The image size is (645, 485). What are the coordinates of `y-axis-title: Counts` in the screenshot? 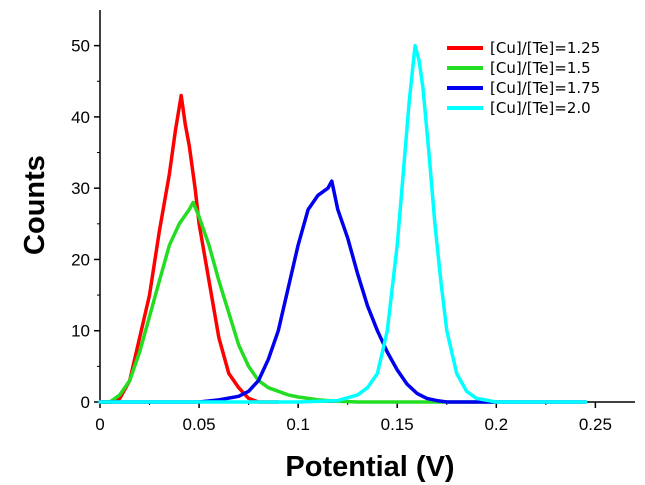 It's located at (35, 205).